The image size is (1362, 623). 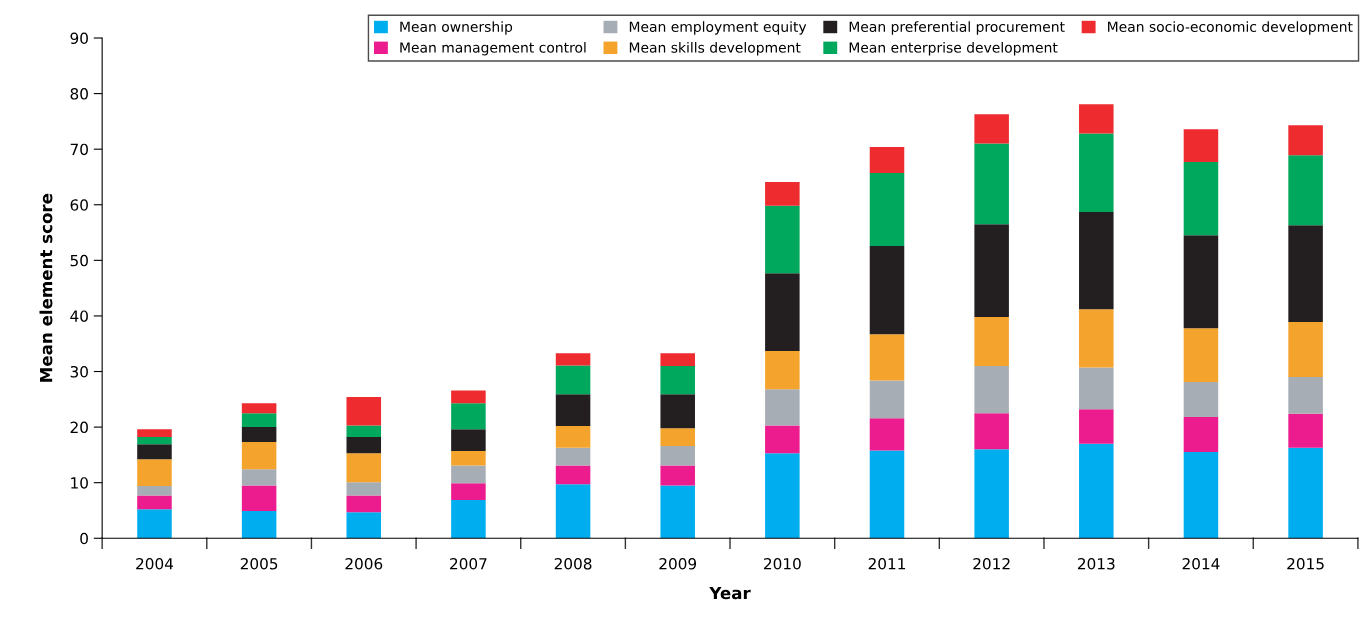 What do you see at coordinates (730, 593) in the screenshot?
I see `x-axis-title: Year` at bounding box center [730, 593].